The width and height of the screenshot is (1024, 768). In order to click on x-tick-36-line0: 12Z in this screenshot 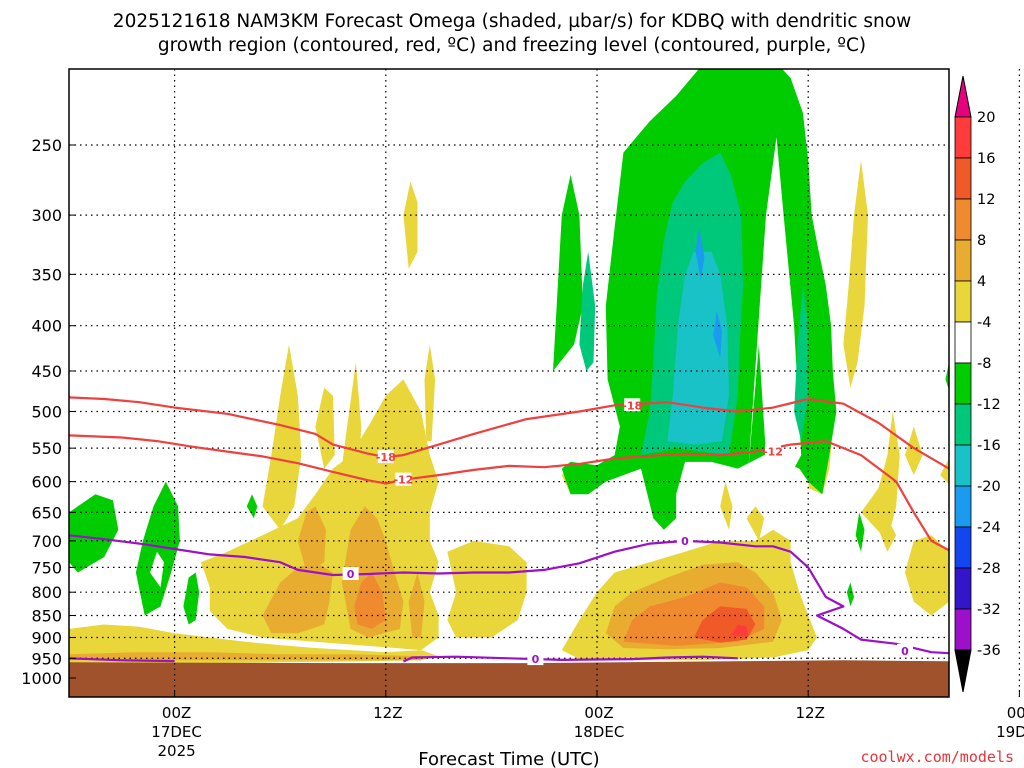, I will do `click(810, 713)`.